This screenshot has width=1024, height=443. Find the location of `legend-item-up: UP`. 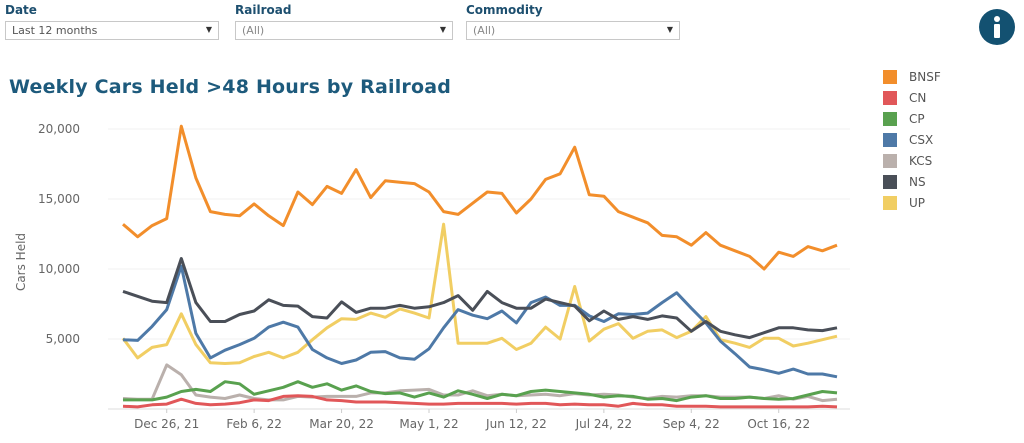

legend-item-up: UP is located at coordinates (912, 202).